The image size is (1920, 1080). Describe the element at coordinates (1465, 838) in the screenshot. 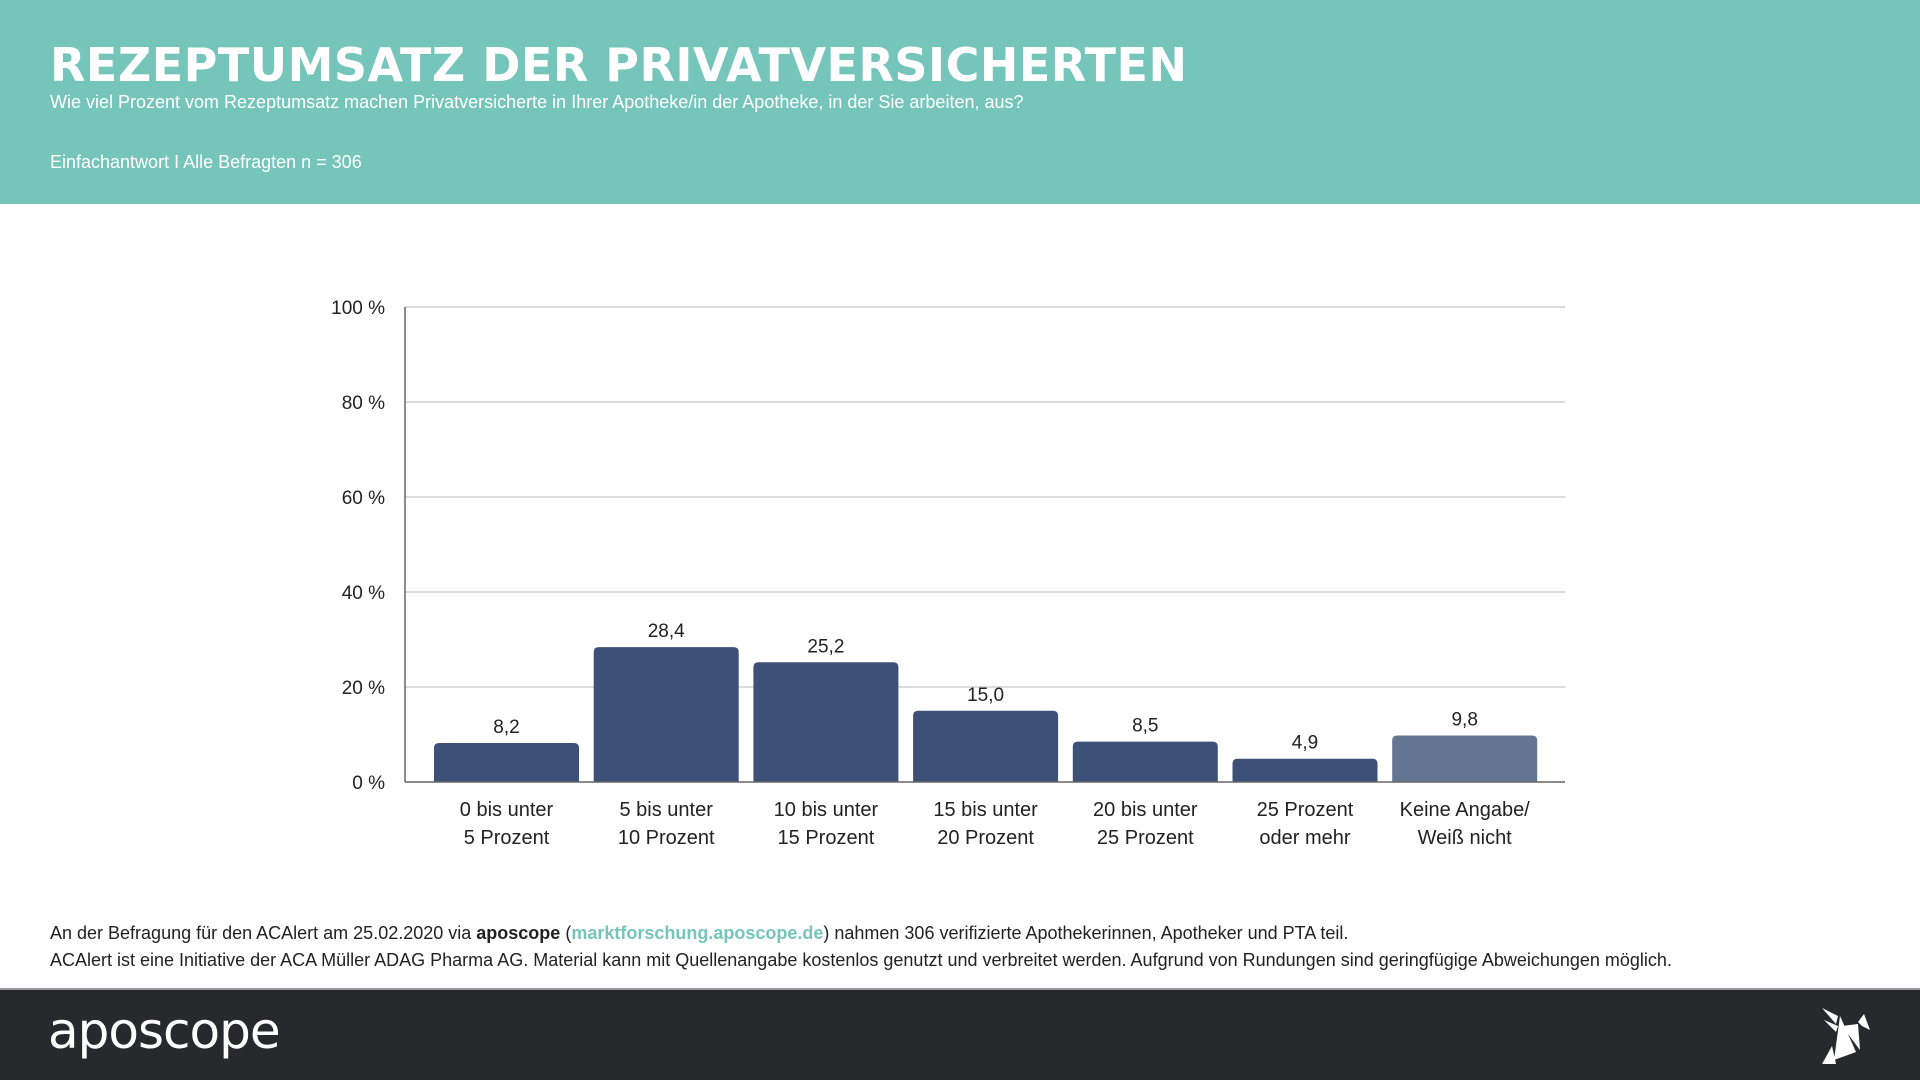

I see `x-tick-label: Weiß nicht` at that location.